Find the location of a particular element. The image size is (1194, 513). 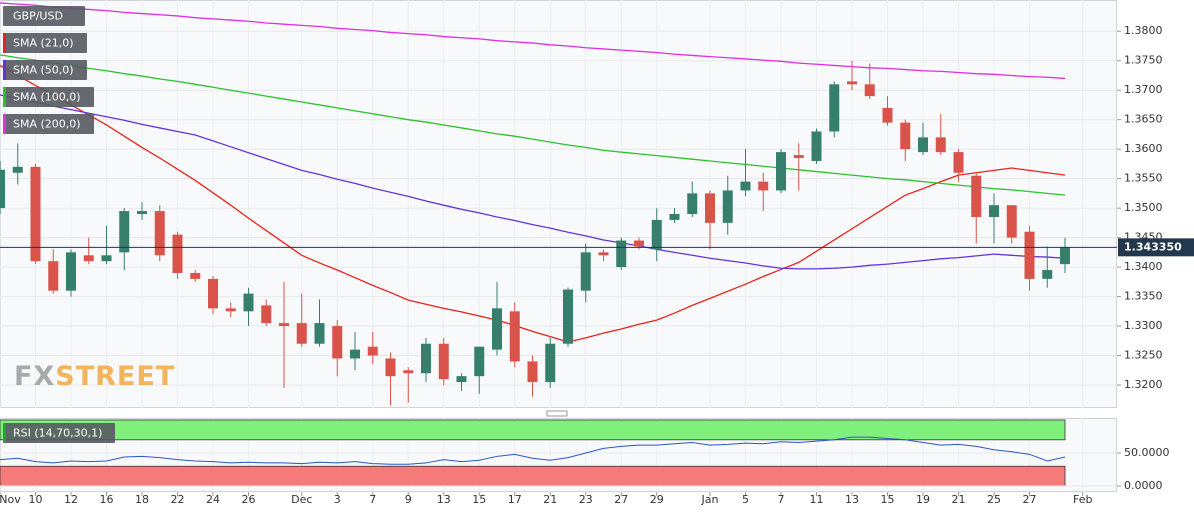

y-tick-label: 1.3650 is located at coordinates (1143, 119).